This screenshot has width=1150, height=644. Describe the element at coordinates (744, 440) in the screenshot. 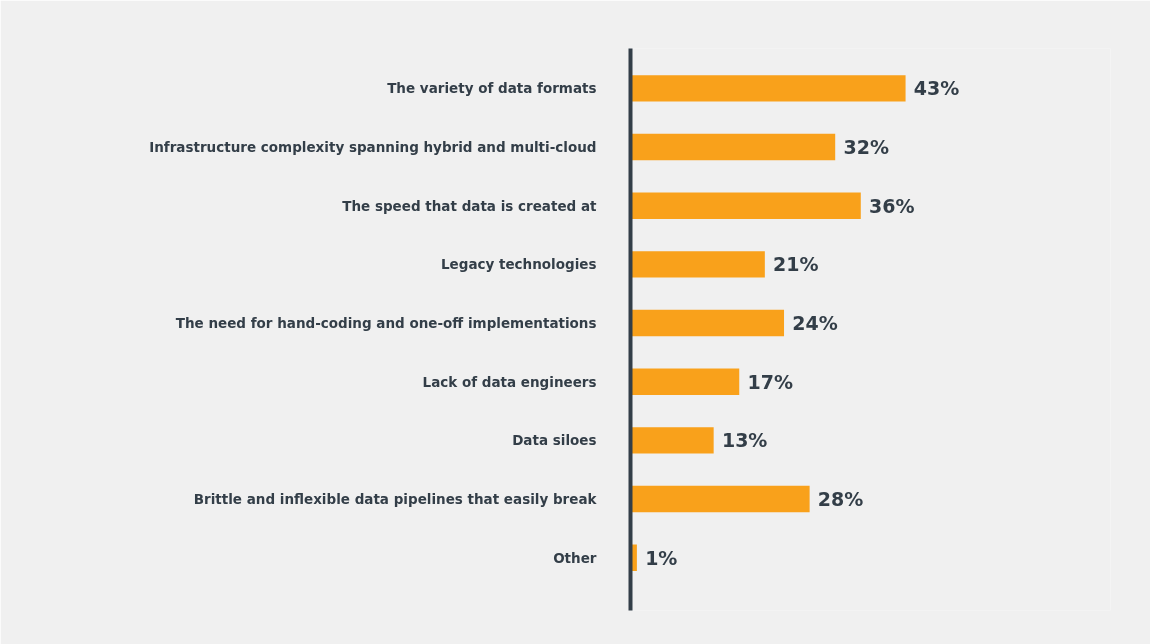

I see `data-label: 13%` at that location.